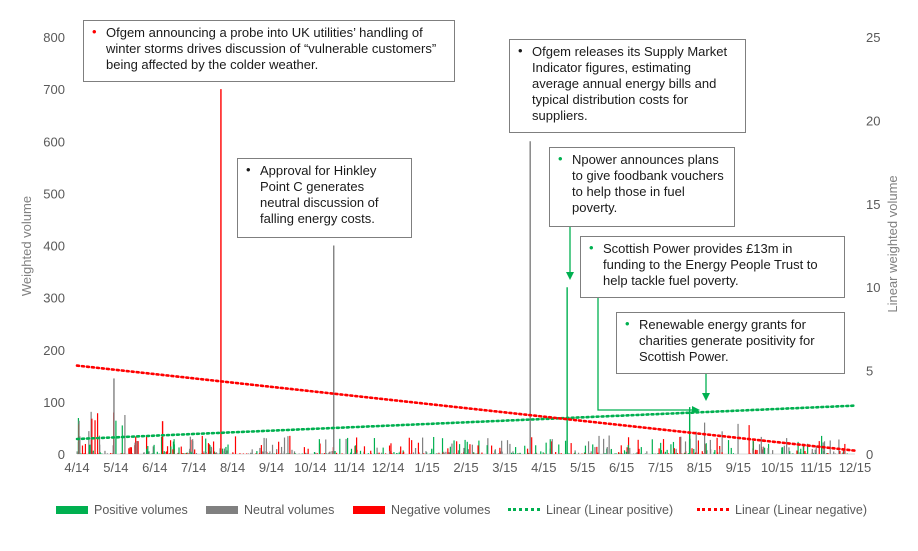  What do you see at coordinates (873, 287) in the screenshot?
I see `y-tick-label-right: 10` at bounding box center [873, 287].